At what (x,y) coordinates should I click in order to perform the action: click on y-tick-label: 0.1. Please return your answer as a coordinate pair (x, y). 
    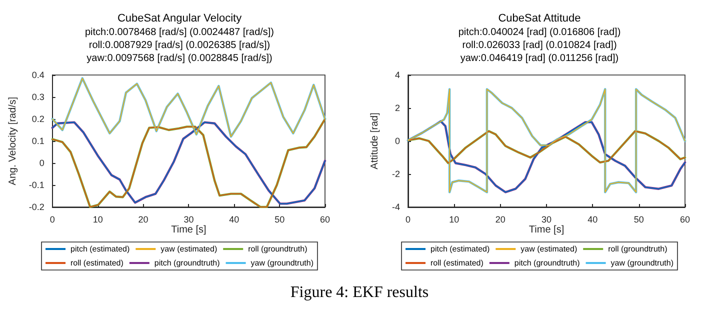
    Looking at the image, I should click on (38, 141).